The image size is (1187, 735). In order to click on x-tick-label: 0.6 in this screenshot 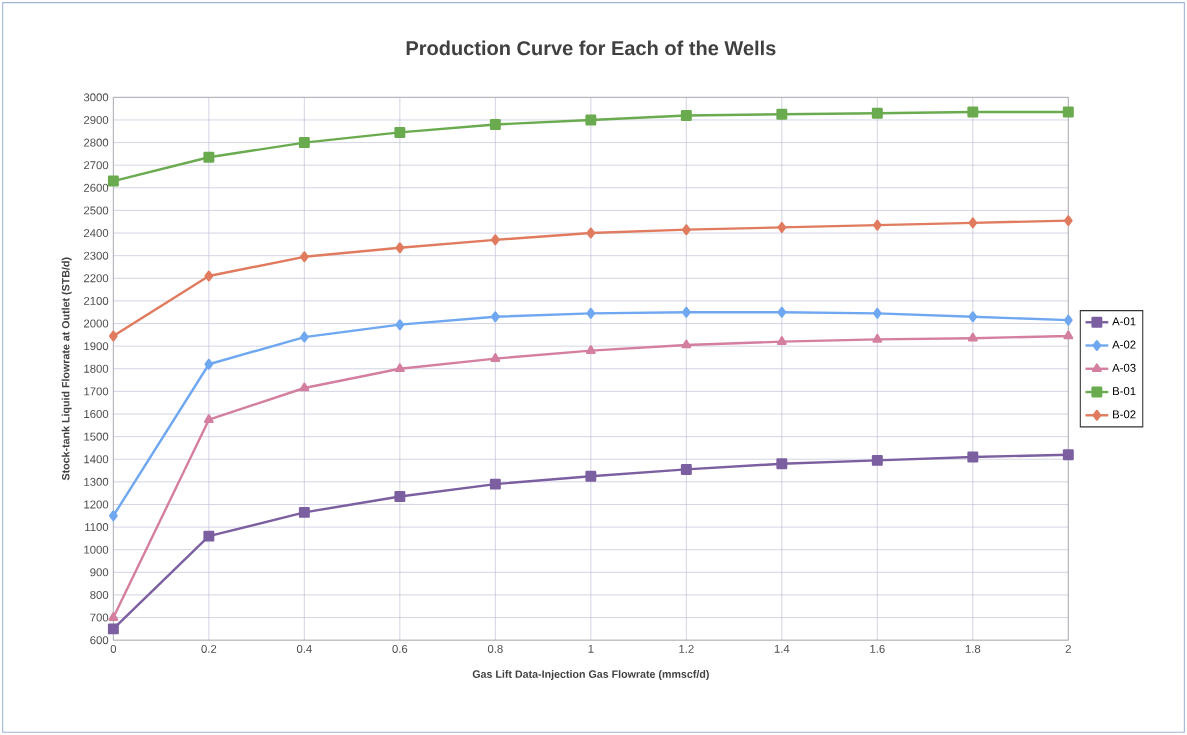, I will do `click(400, 648)`.